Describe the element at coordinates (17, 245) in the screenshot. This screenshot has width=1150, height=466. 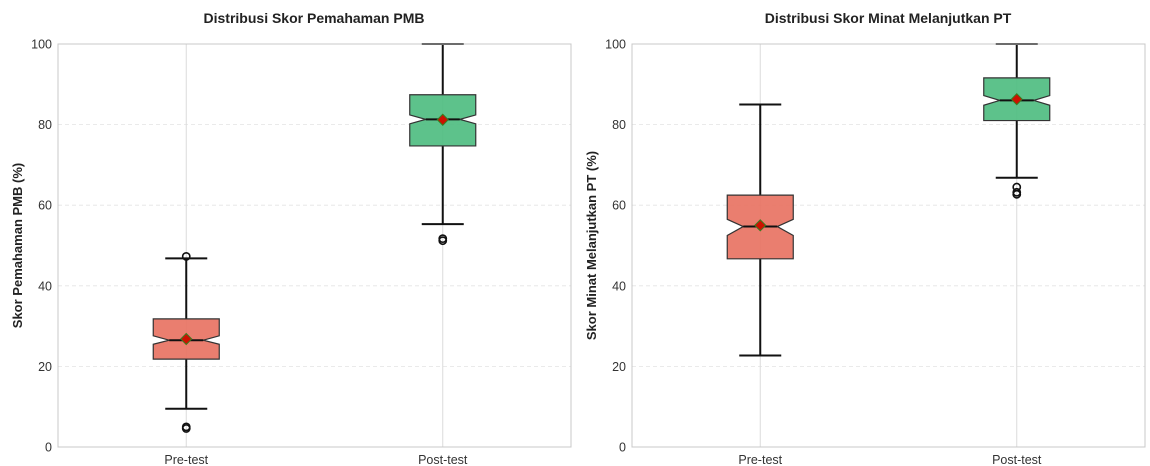
I see `y-axis-label: Skor Pemahaman PMB (%)` at that location.